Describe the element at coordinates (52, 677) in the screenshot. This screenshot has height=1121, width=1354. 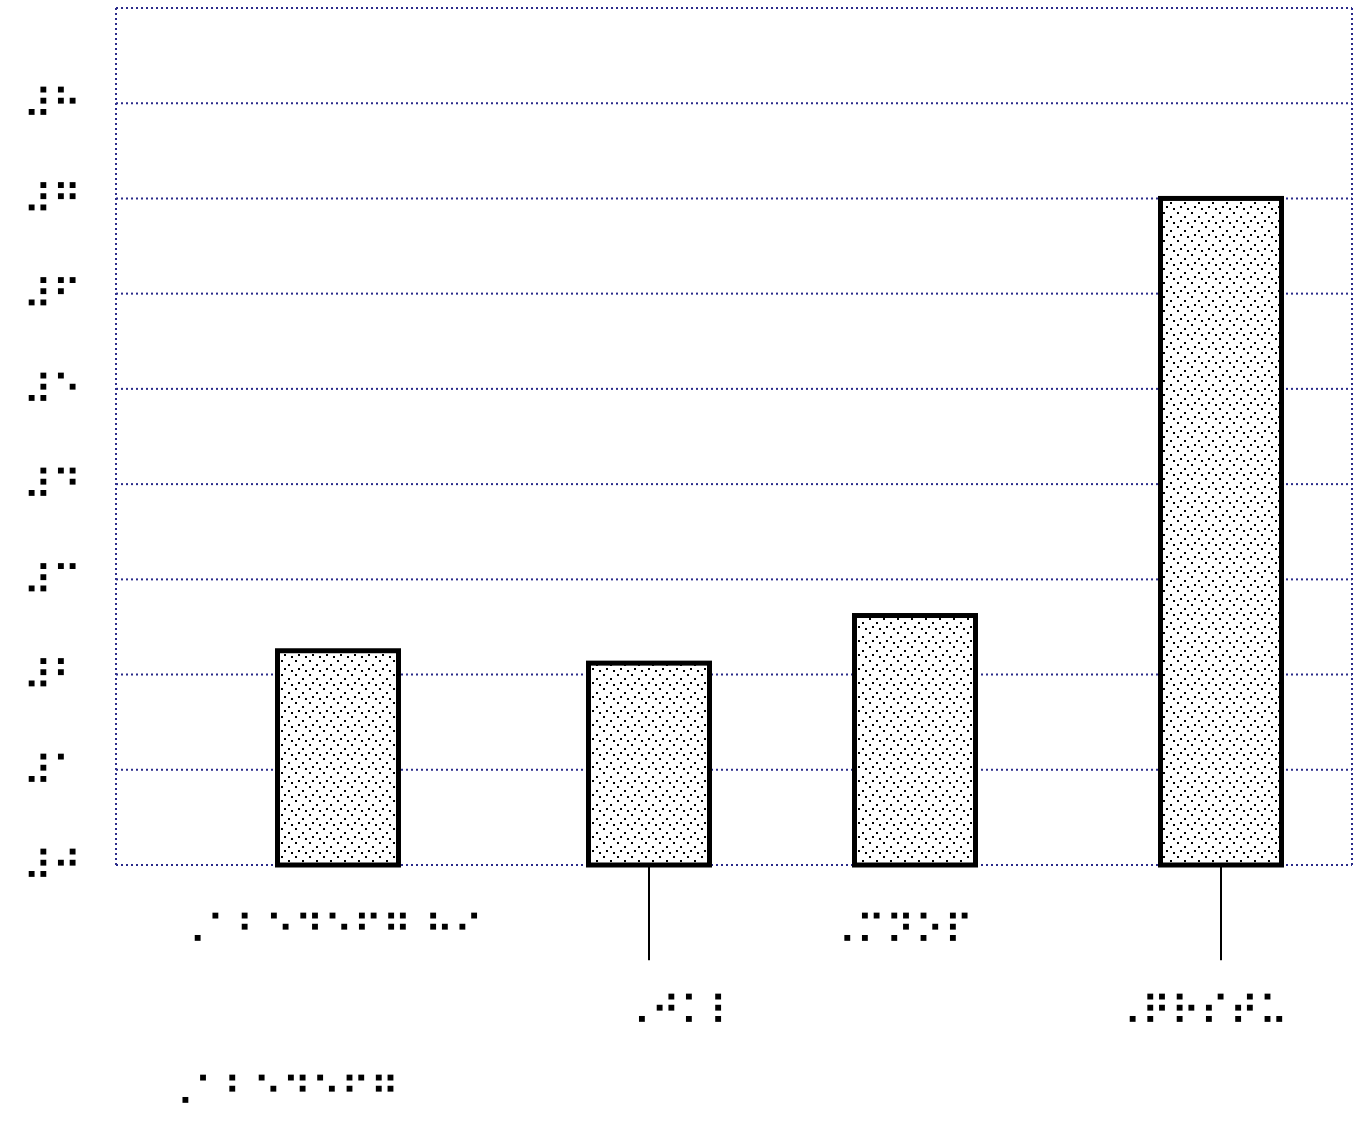
I see `y-tick-label: ⠼⠃` at that location.